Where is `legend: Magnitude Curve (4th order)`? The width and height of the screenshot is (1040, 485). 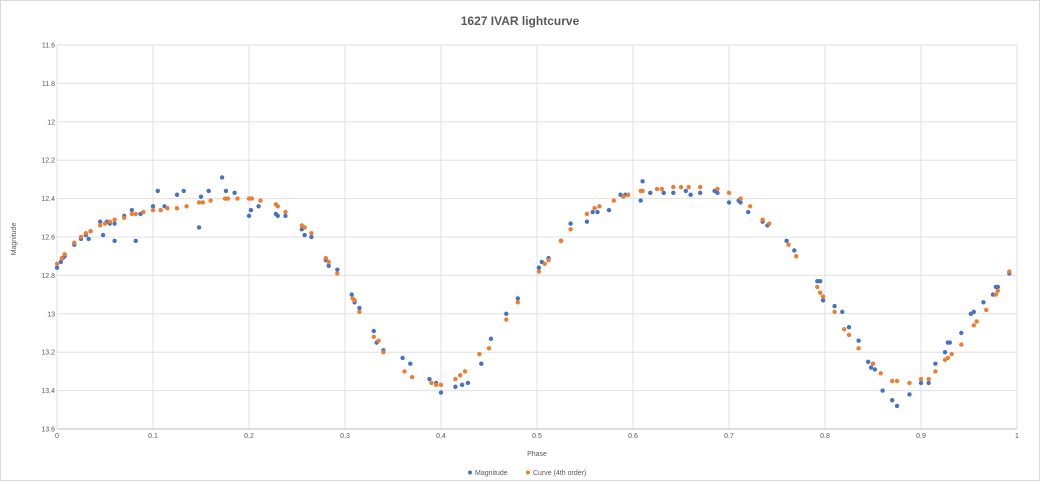
legend: Magnitude Curve (4th order) is located at coordinates (527, 473).